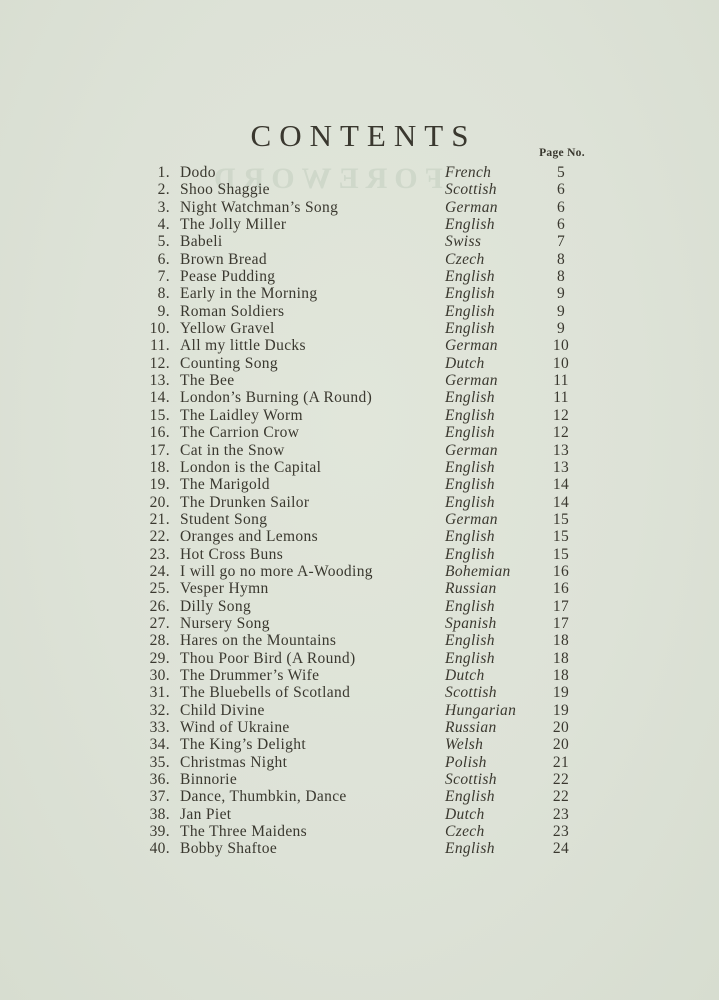 The image size is (719, 1000). Describe the element at coordinates (561, 710) in the screenshot. I see `entry-page: 19` at that location.